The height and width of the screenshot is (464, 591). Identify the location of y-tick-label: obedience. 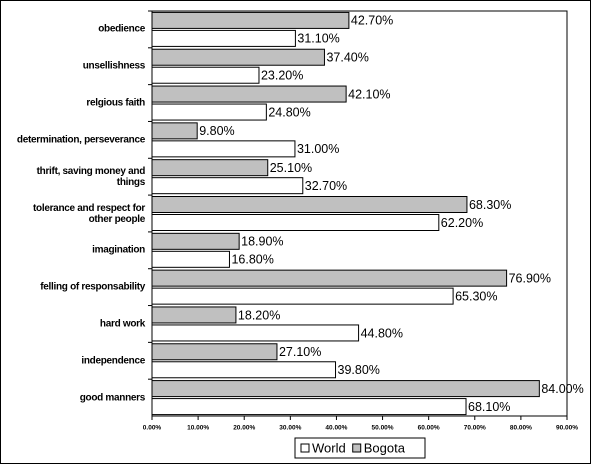
(121, 29).